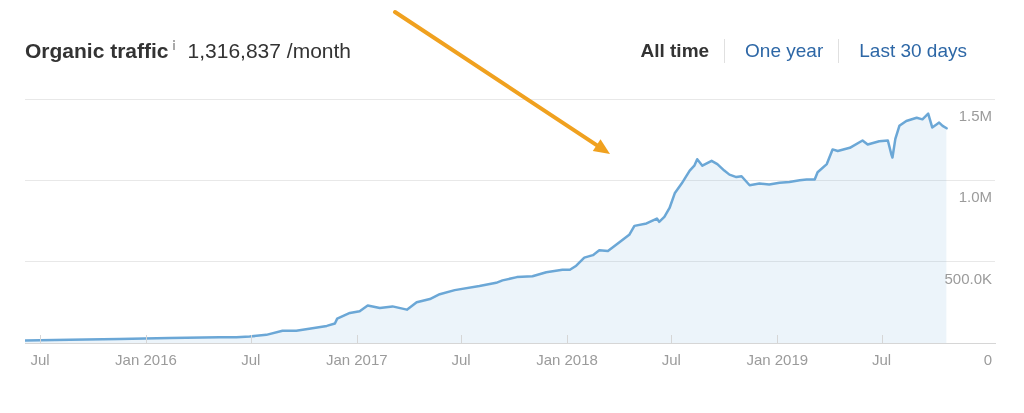 The image size is (1024, 413). I want to click on y-tick-label: 500.0K, so click(968, 278).